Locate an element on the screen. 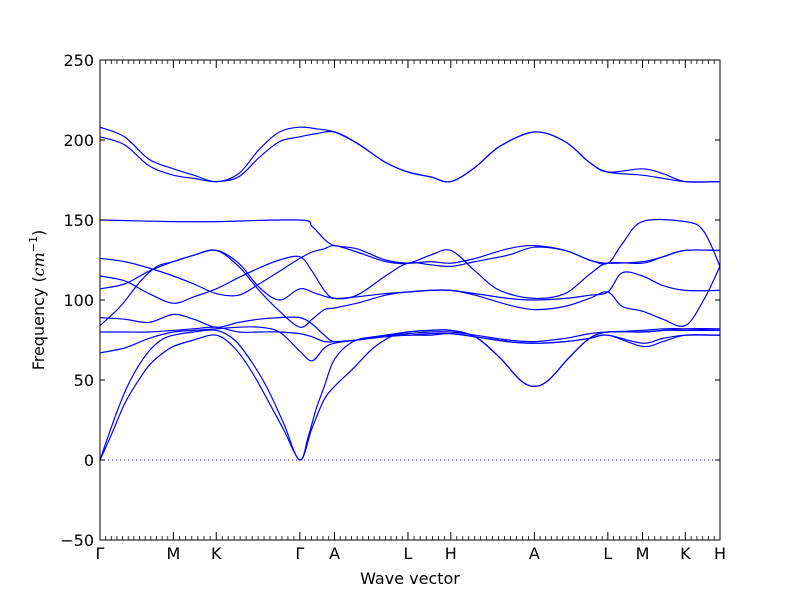 This screenshot has height=600, width=800. y-axis-label: Frequency (cm−1) is located at coordinates (37, 300).